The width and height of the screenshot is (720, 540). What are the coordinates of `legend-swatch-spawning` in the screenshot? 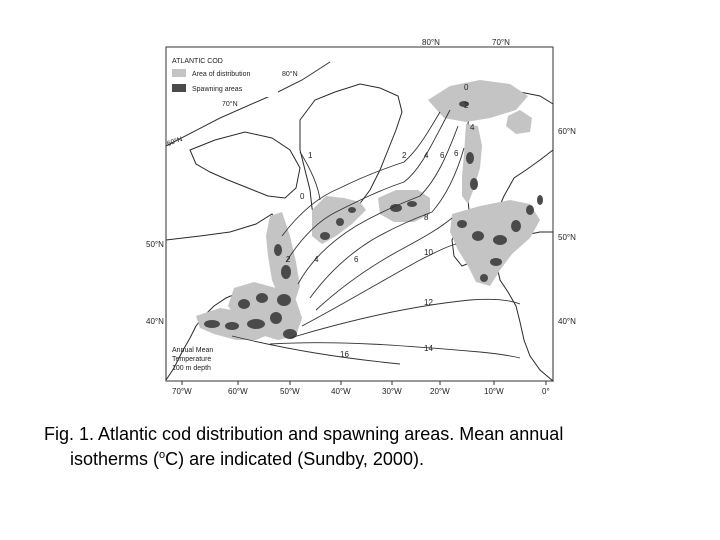 It's located at (179, 88).